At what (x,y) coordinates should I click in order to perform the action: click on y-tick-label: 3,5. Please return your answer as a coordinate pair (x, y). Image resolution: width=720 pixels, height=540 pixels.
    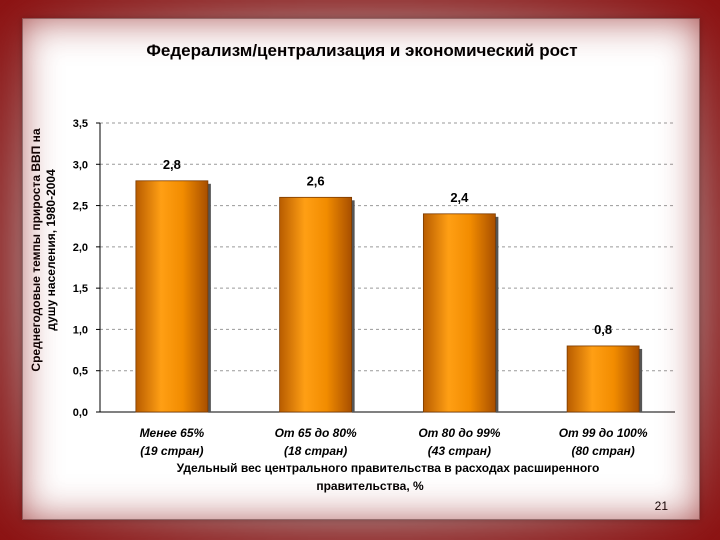
    Looking at the image, I should click on (80, 124).